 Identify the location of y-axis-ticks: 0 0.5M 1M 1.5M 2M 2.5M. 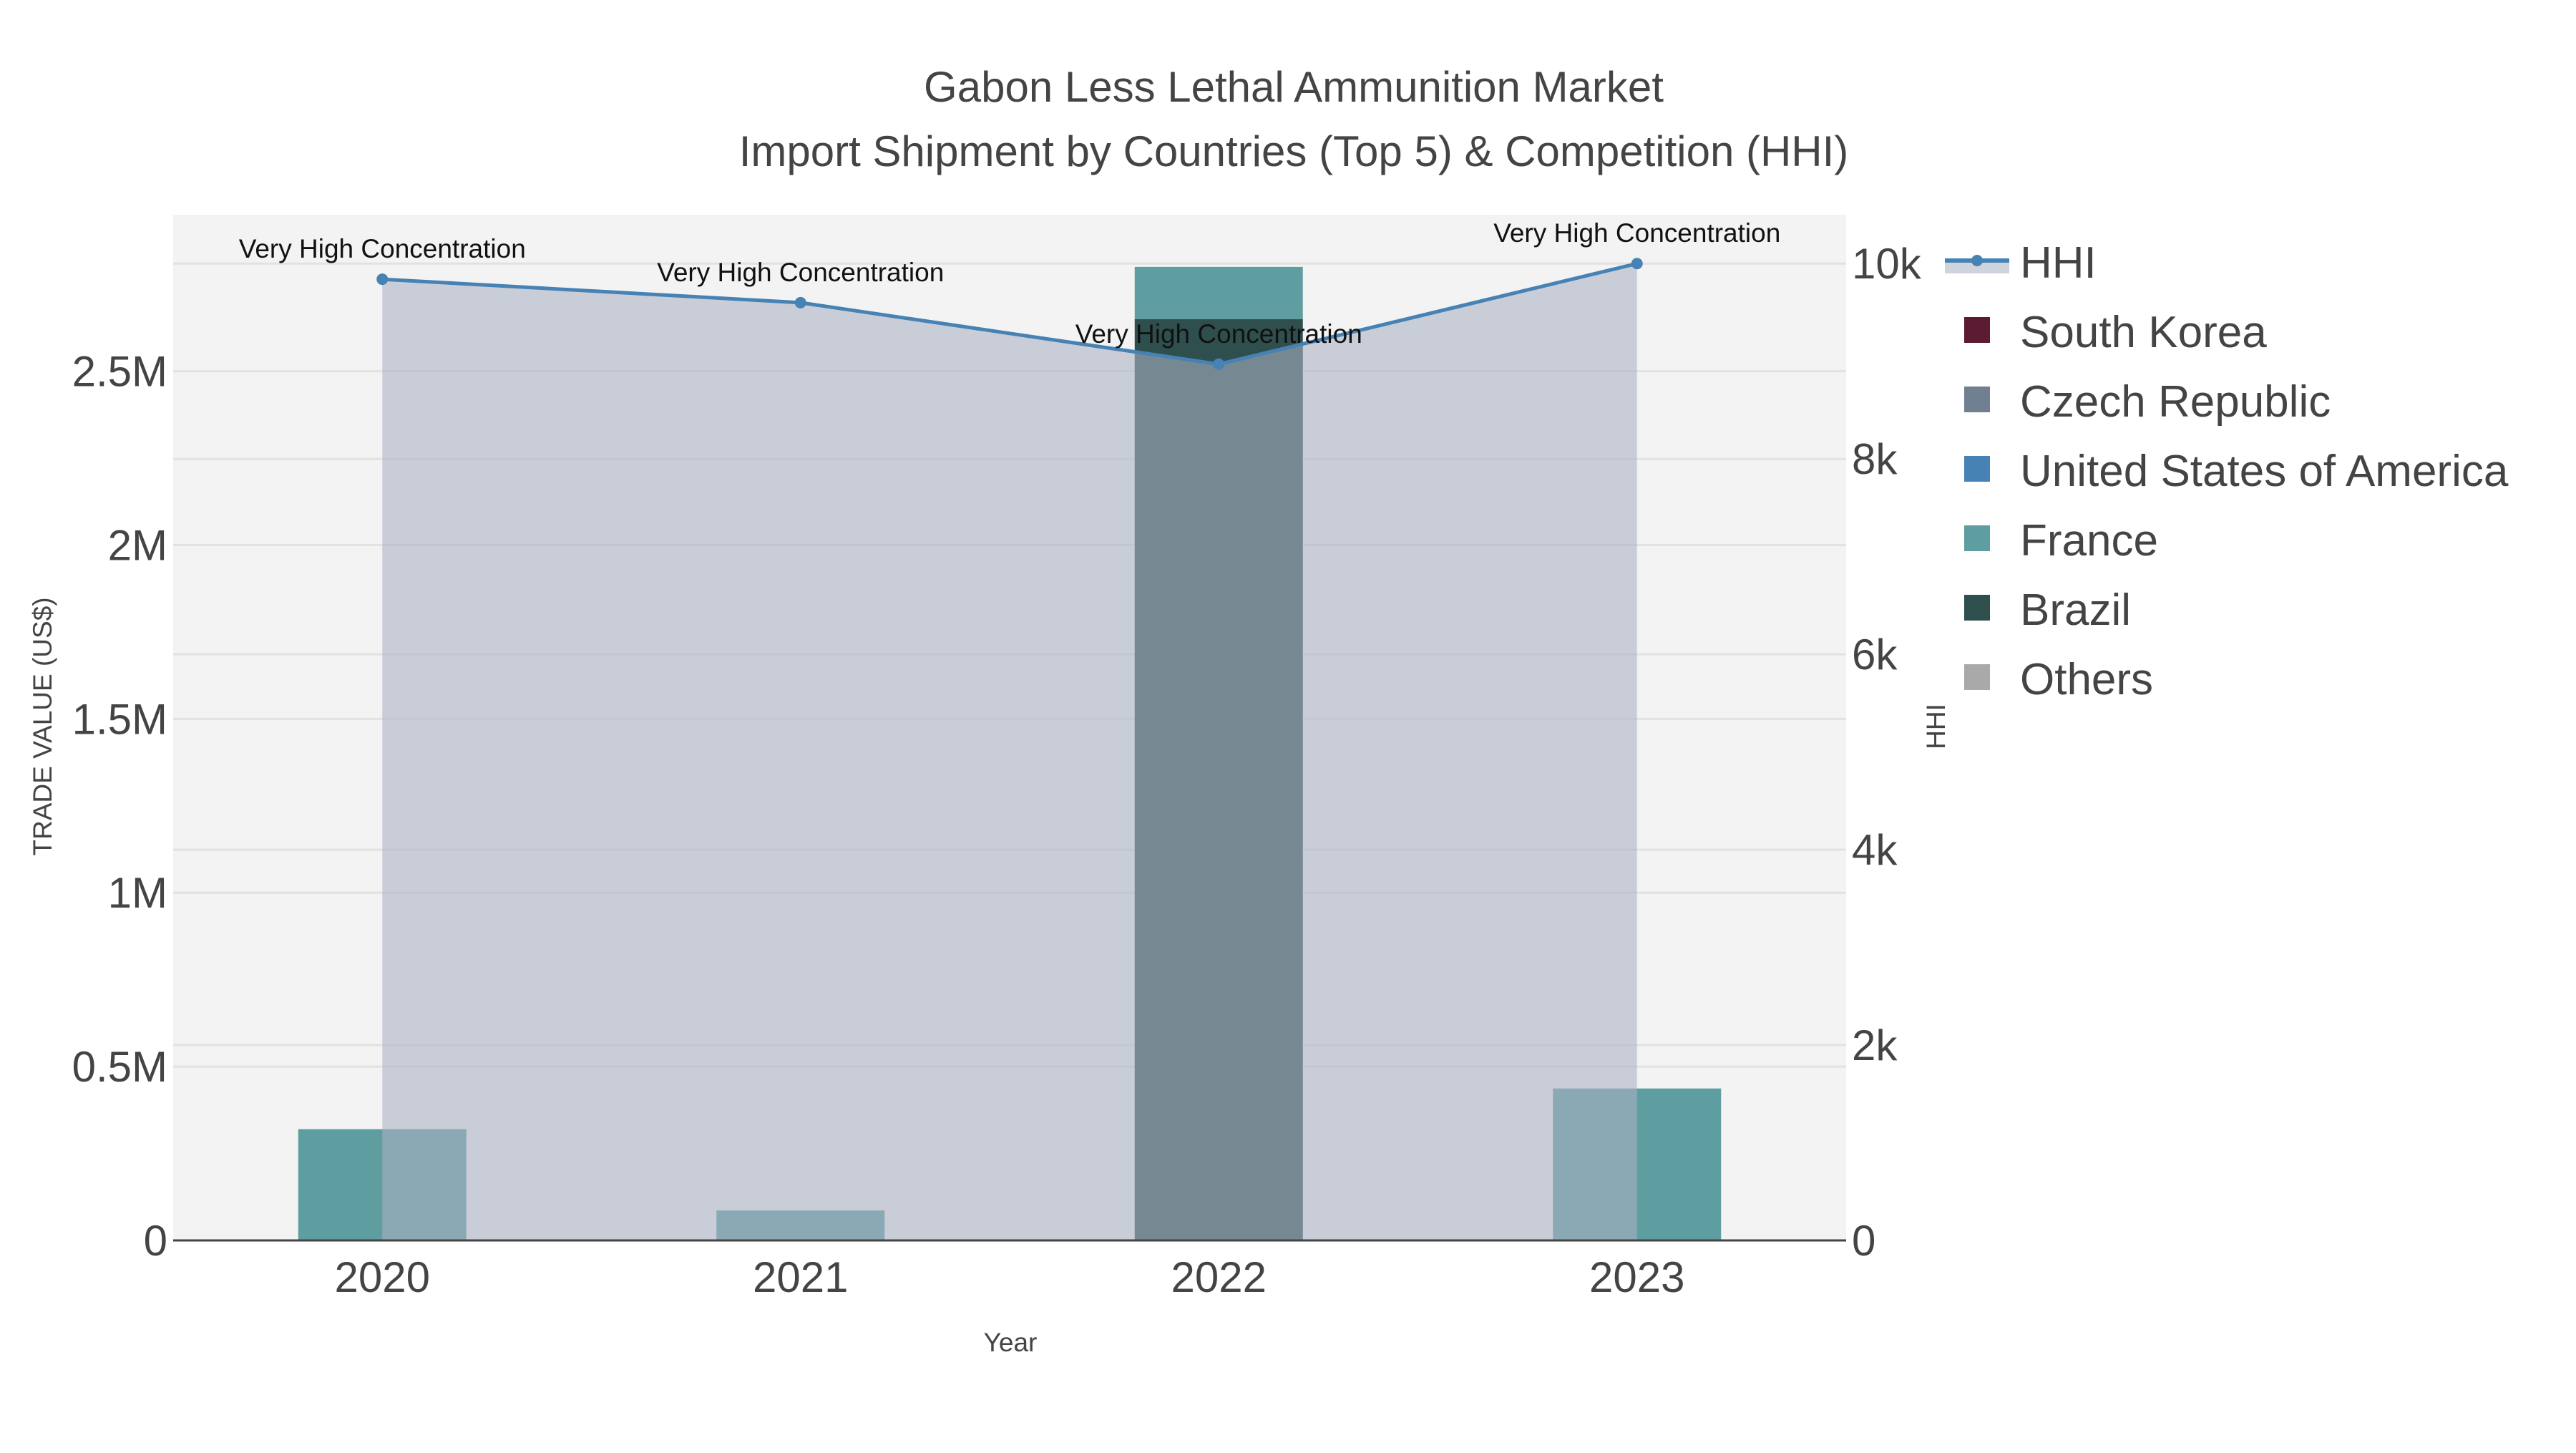
(119, 807).